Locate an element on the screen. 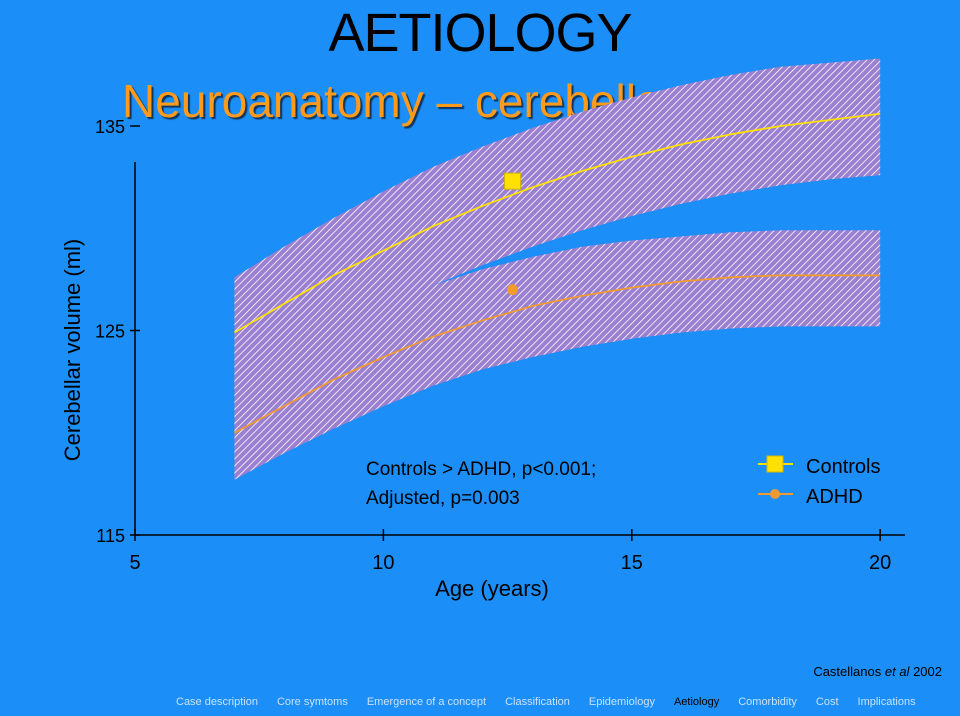 The image size is (960, 716). x-tick-label: 5 is located at coordinates (134, 563).